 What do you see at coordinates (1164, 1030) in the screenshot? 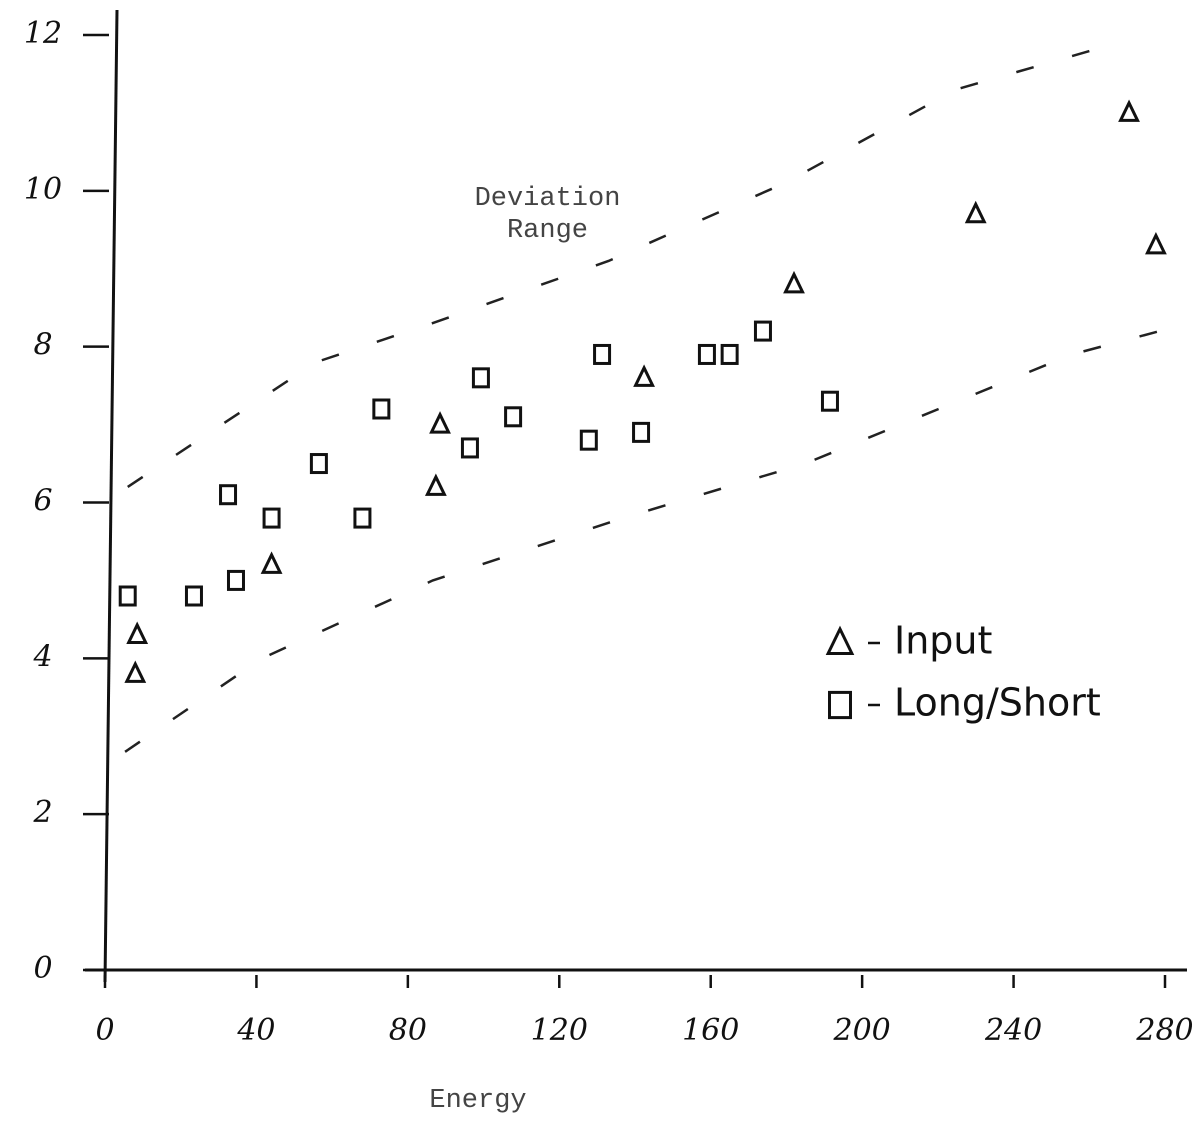
I see `x-tick-label: 280` at bounding box center [1164, 1030].